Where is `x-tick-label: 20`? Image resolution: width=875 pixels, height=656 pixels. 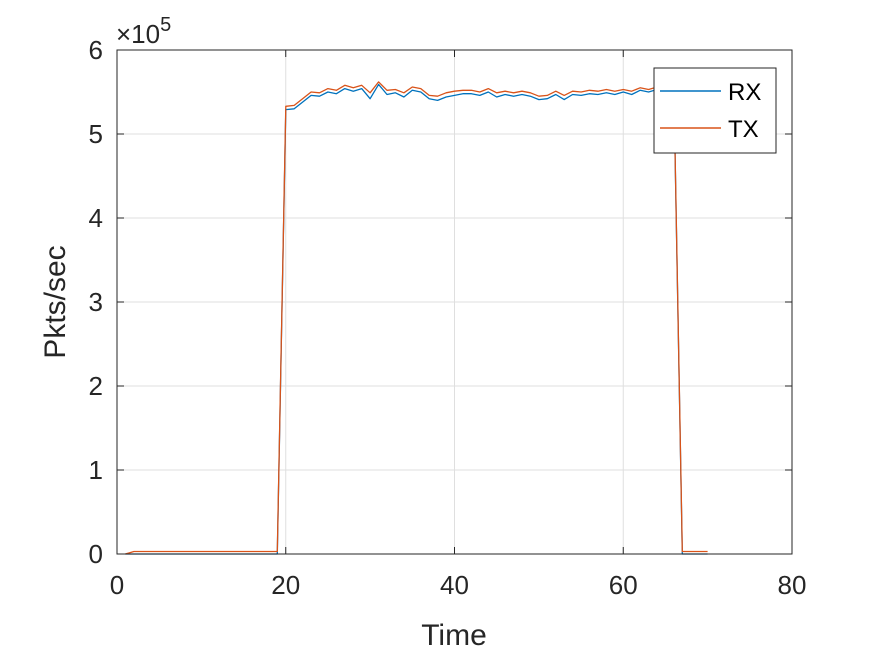 x-tick-label: 20 is located at coordinates (285, 585).